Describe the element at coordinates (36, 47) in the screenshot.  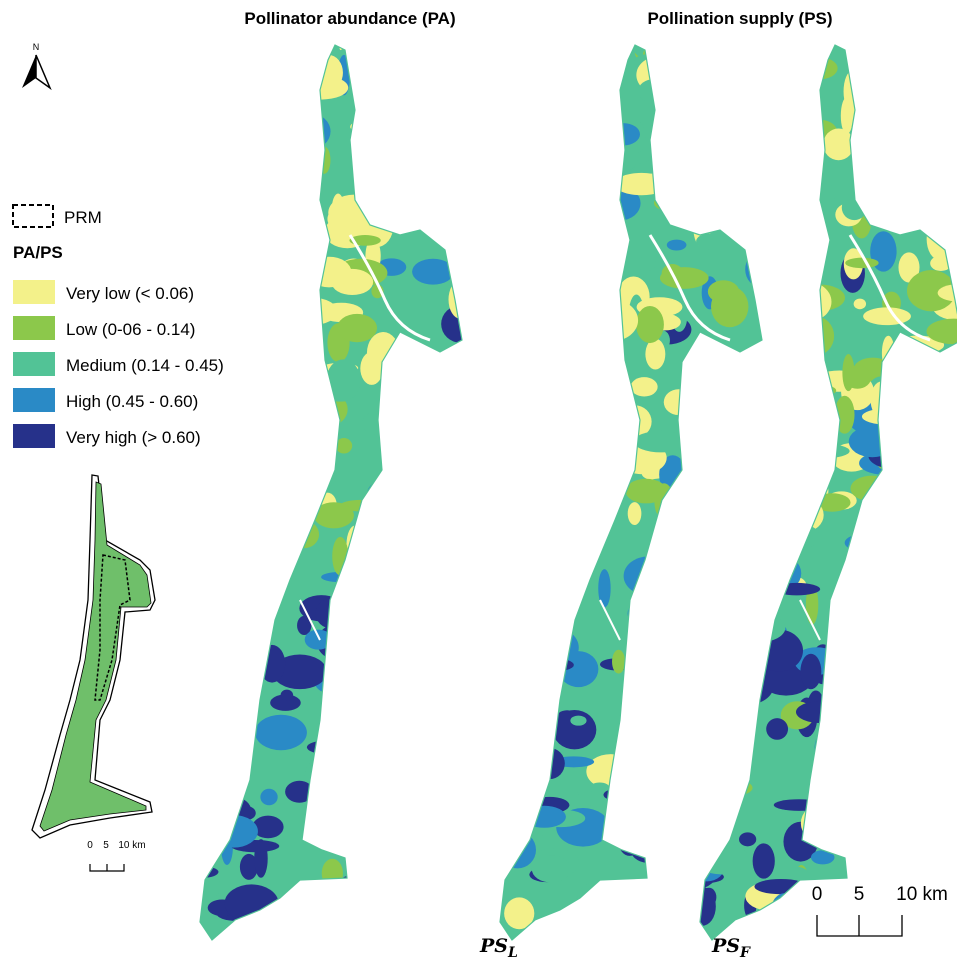
I see `north-label: N` at that location.